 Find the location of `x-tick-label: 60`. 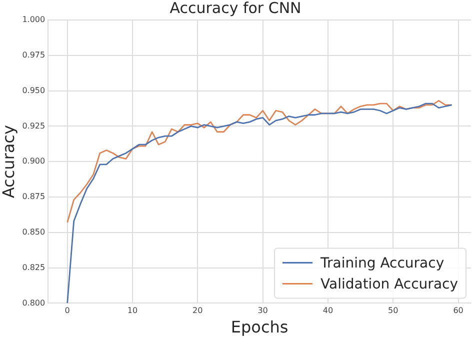

x-tick-label: 60 is located at coordinates (458, 311).